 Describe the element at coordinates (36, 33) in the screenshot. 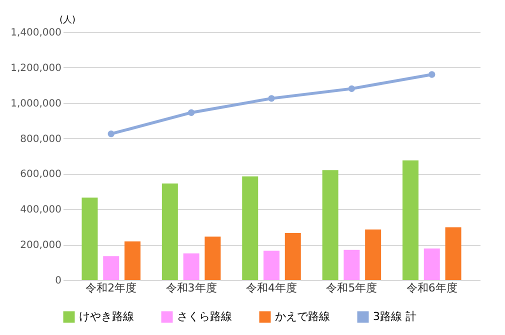

I see `y-tick-label: 1,400,000` at that location.